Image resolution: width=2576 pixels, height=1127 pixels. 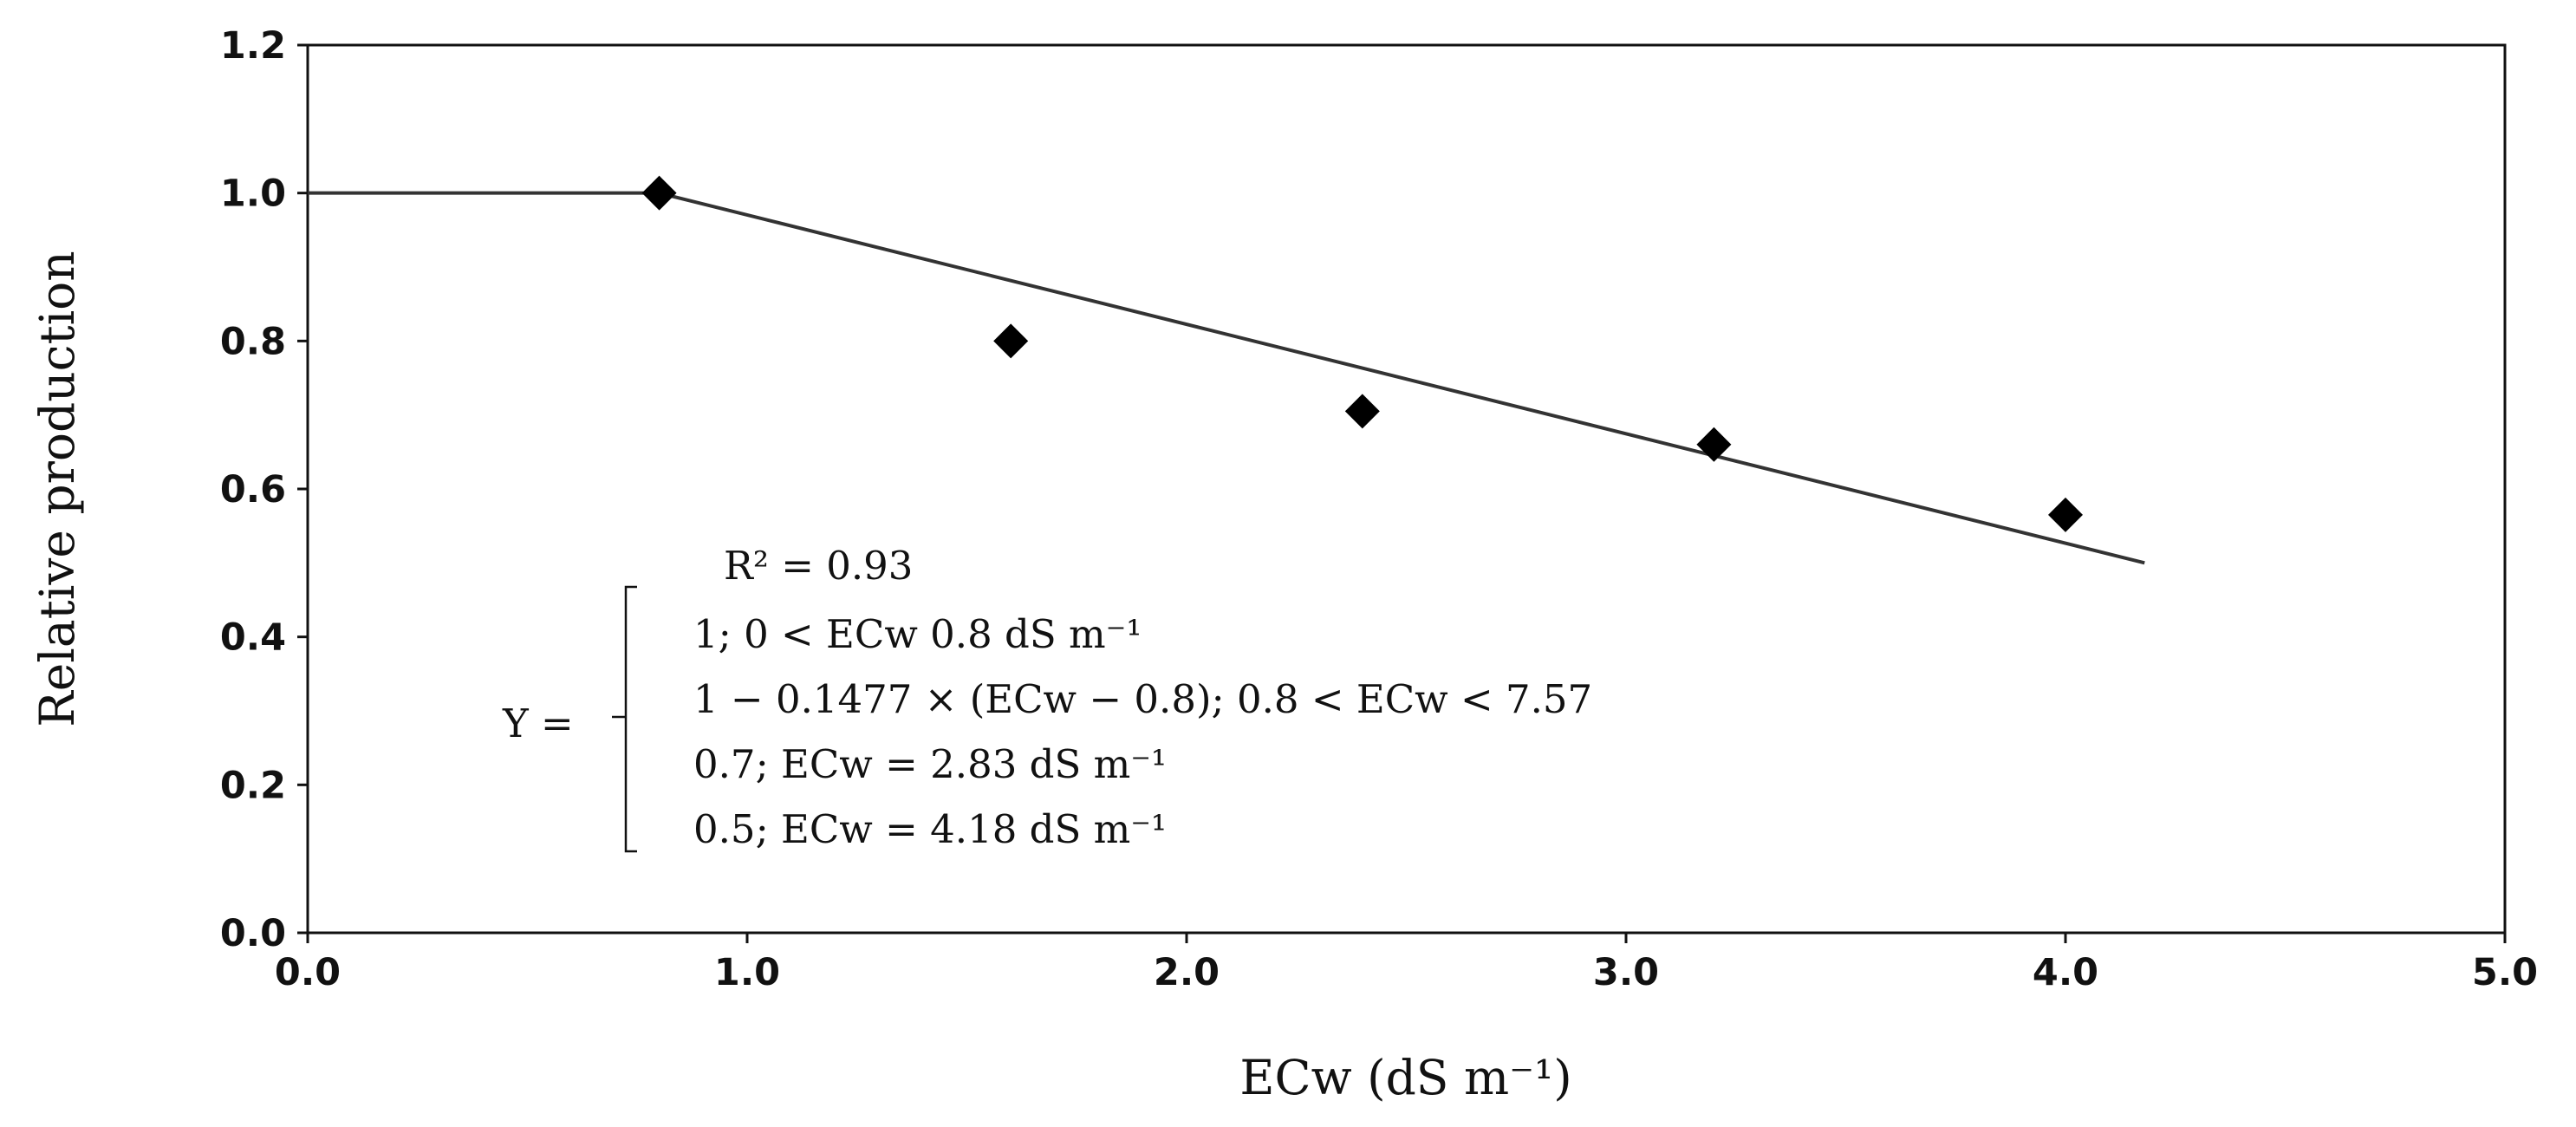 I want to click on y-tick-label: 1.2, so click(x=253, y=46).